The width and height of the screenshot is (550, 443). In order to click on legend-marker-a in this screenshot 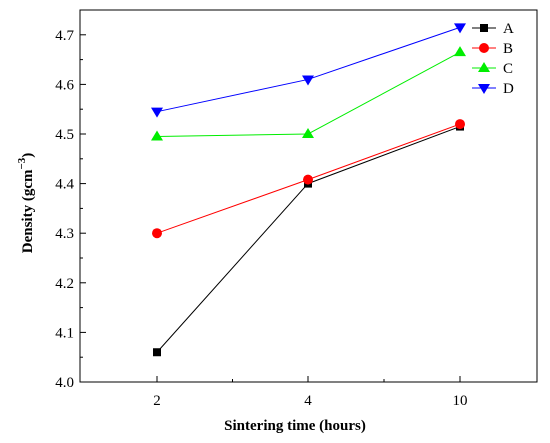, I will do `click(484, 28)`.